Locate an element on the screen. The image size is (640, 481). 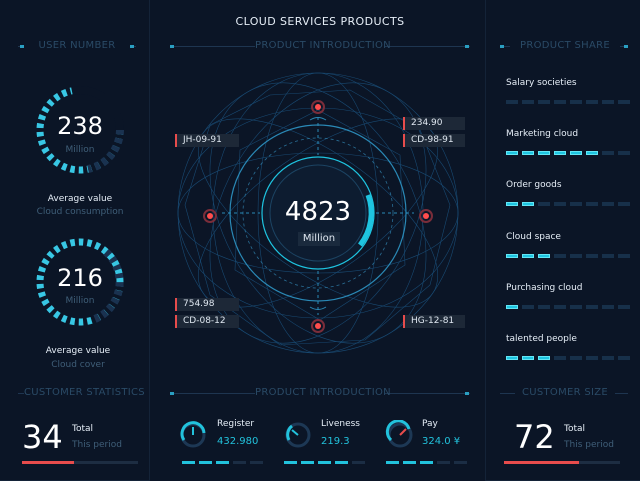
customer-size-bar-track is located at coordinates (562, 462).